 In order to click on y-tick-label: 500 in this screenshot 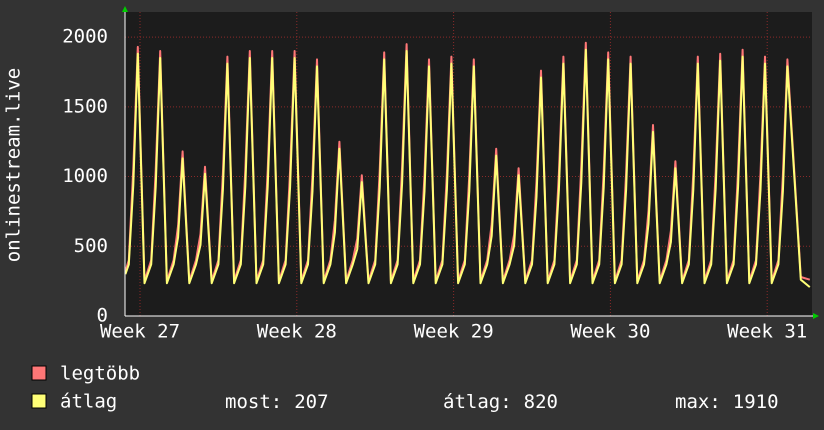, I will do `click(91, 246)`.